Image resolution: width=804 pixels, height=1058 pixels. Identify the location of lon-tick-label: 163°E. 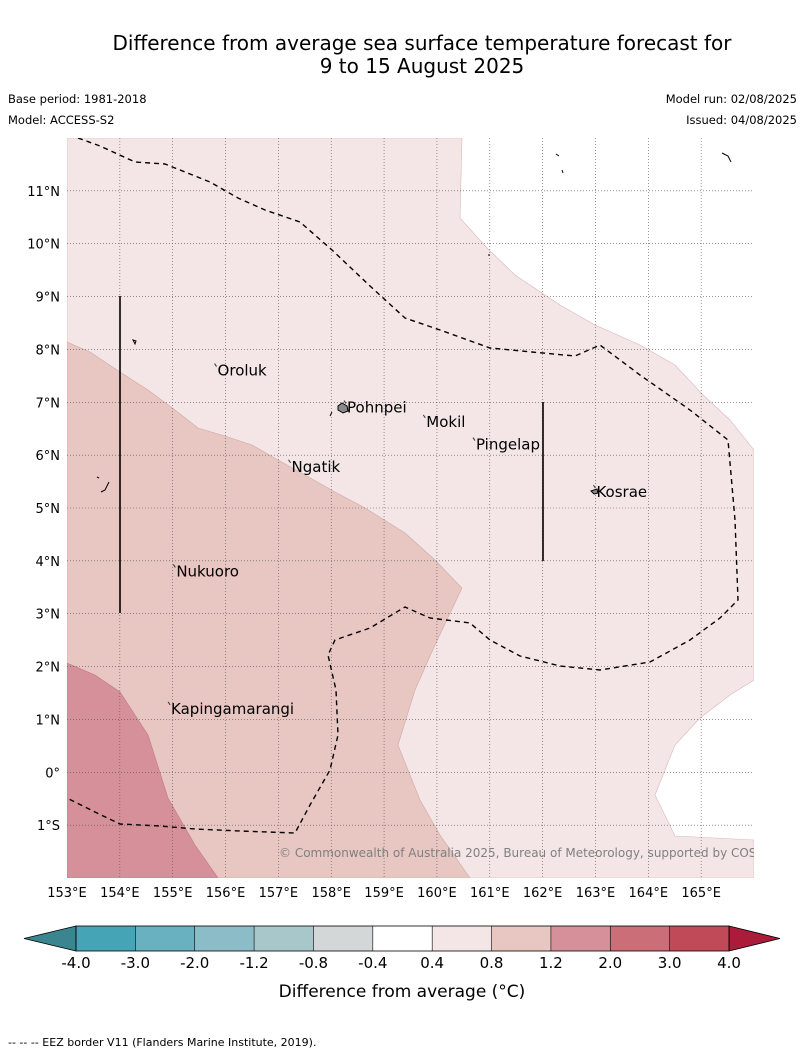
(596, 893).